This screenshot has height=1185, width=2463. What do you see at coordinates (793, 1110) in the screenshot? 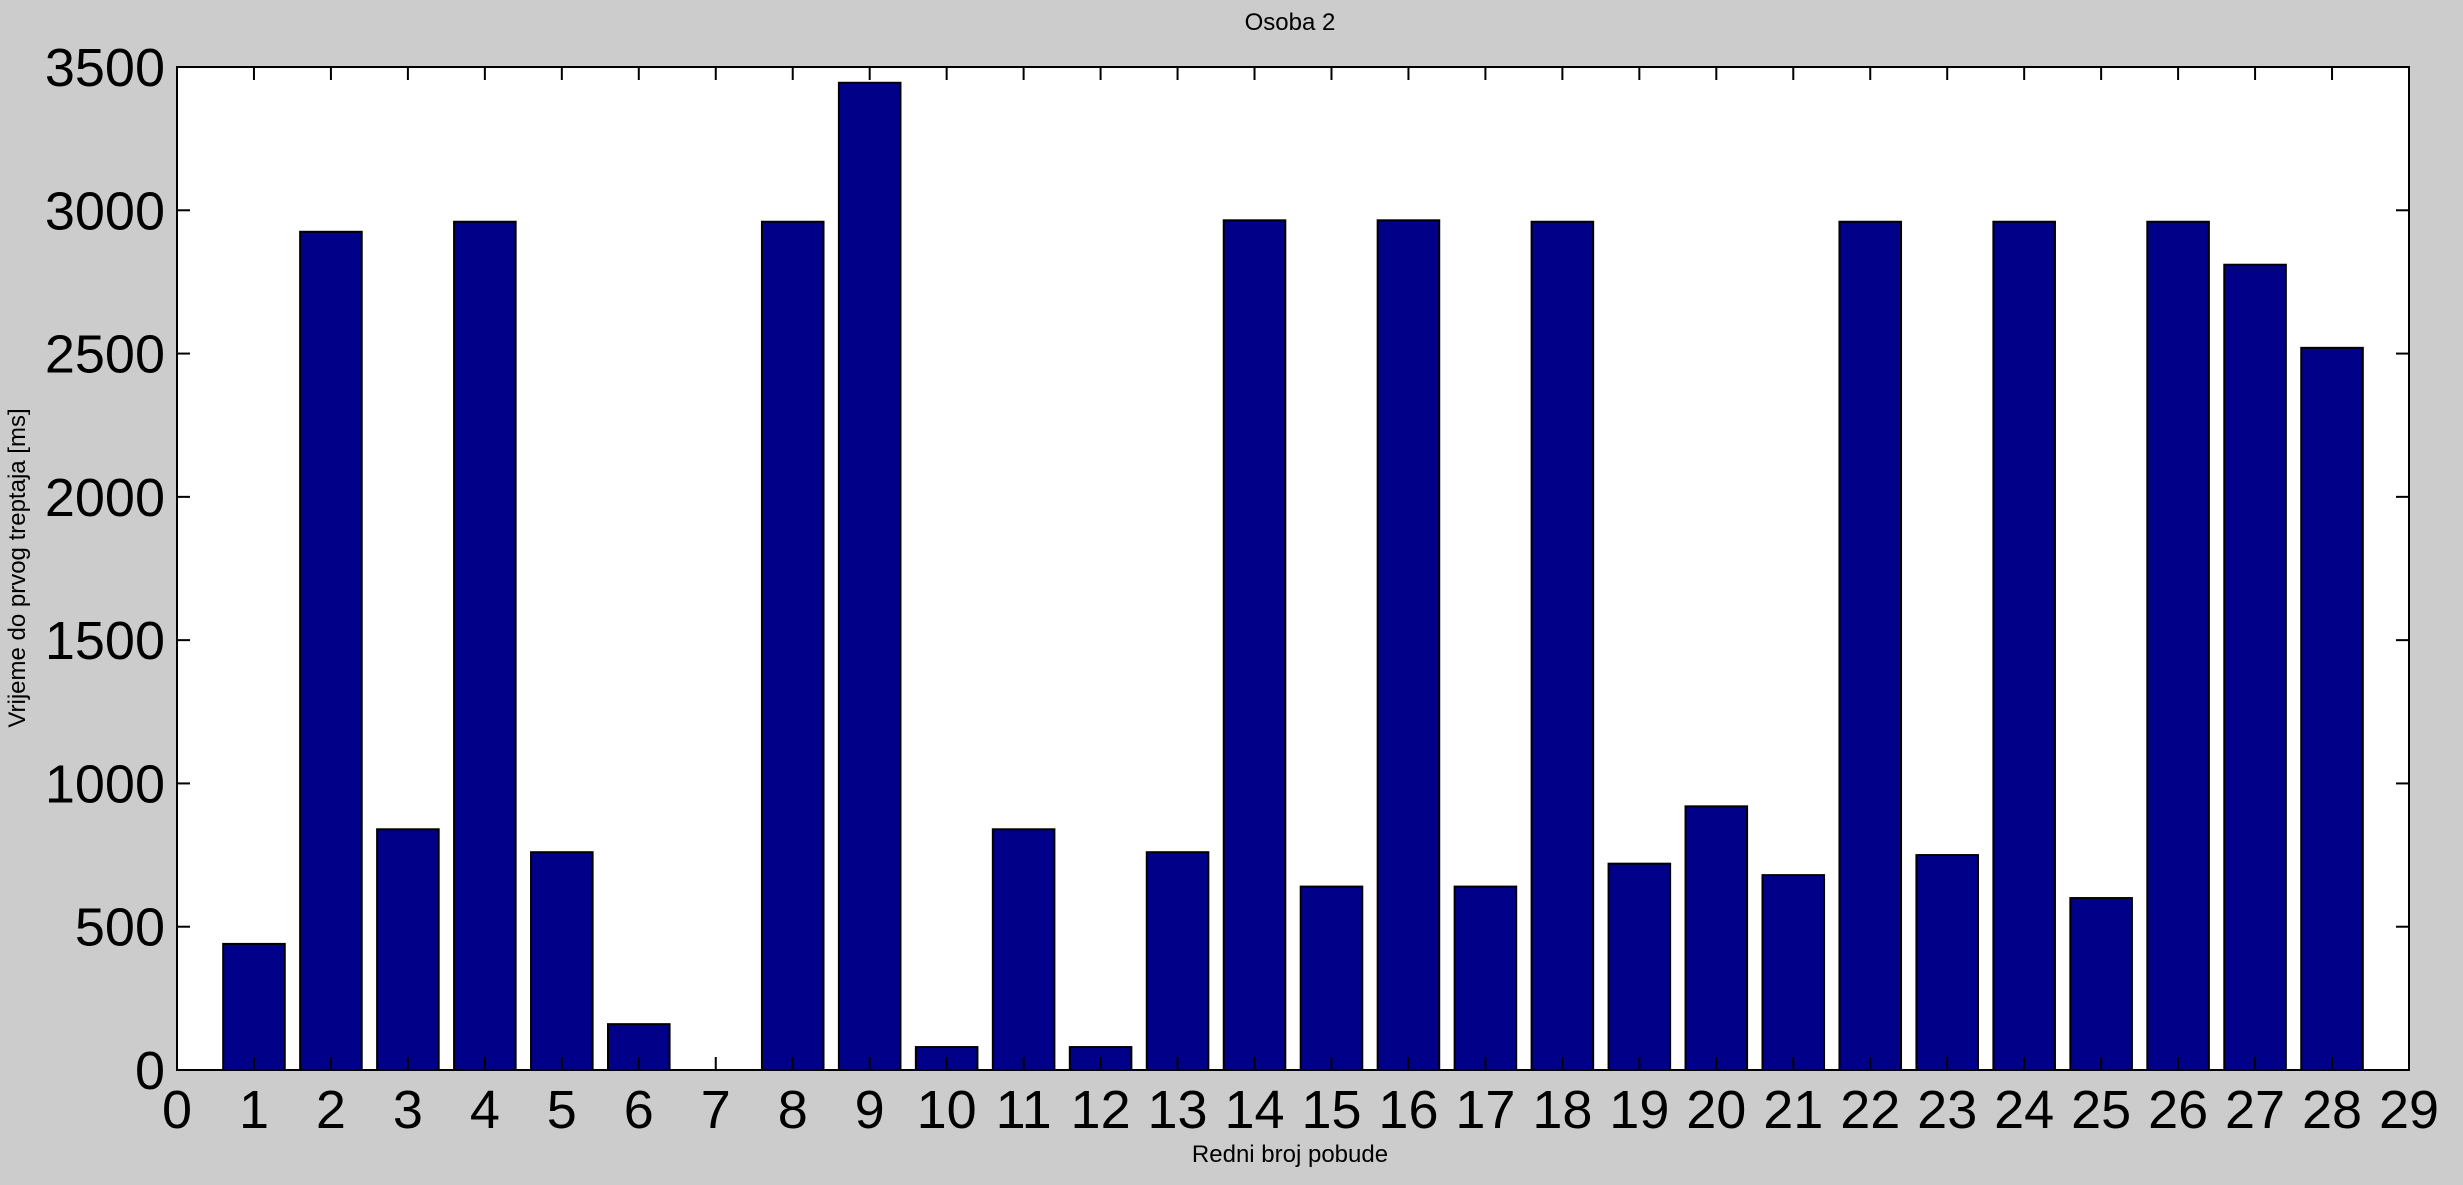
I see `x-tick-label-8: 8` at bounding box center [793, 1110].